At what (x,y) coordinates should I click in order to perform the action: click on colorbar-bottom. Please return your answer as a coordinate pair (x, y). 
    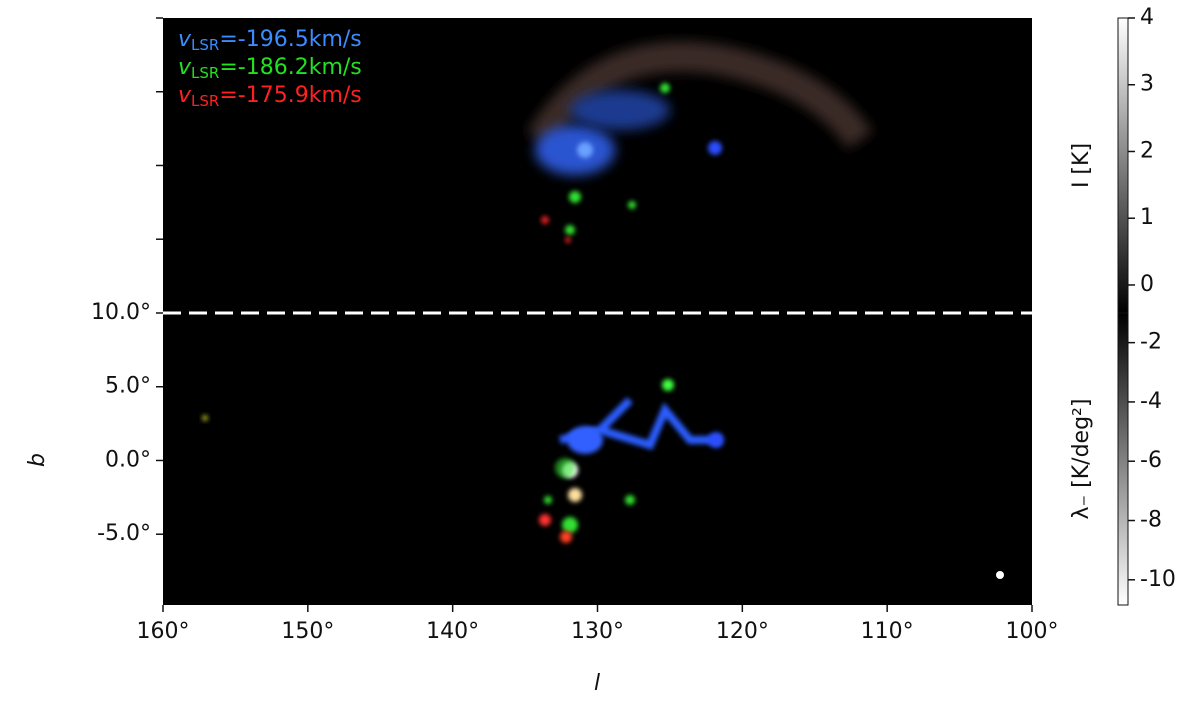
    Looking at the image, I should click on (1123, 459).